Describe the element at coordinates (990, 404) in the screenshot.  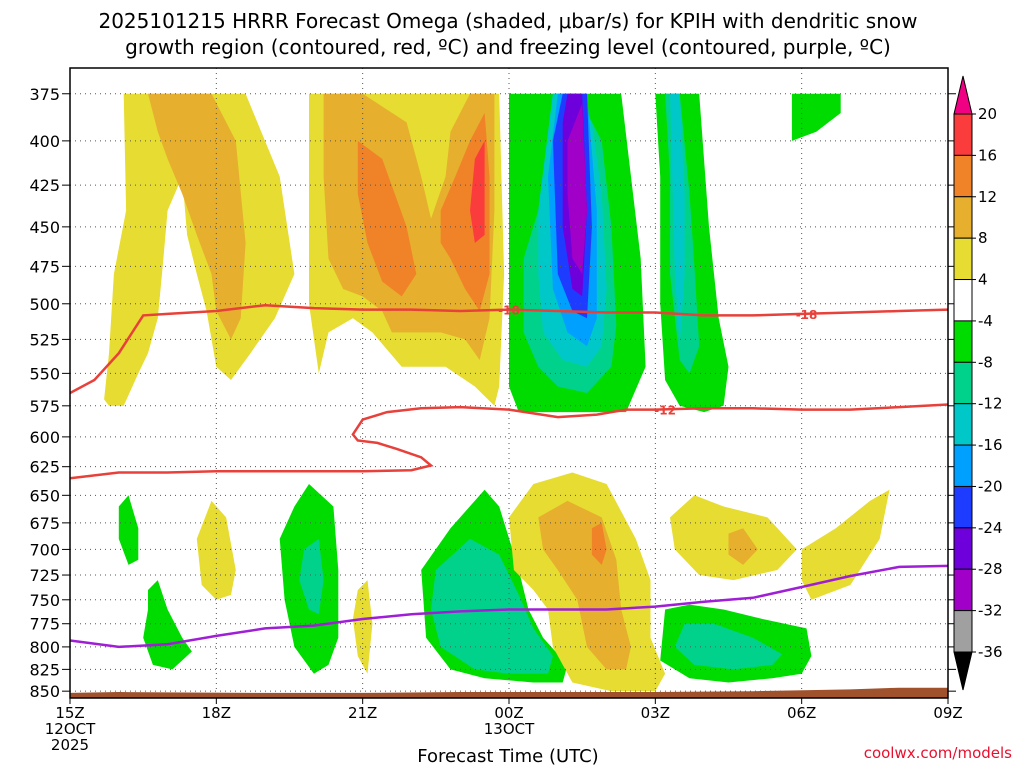
I see `colorbar-label-7: -12` at that location.